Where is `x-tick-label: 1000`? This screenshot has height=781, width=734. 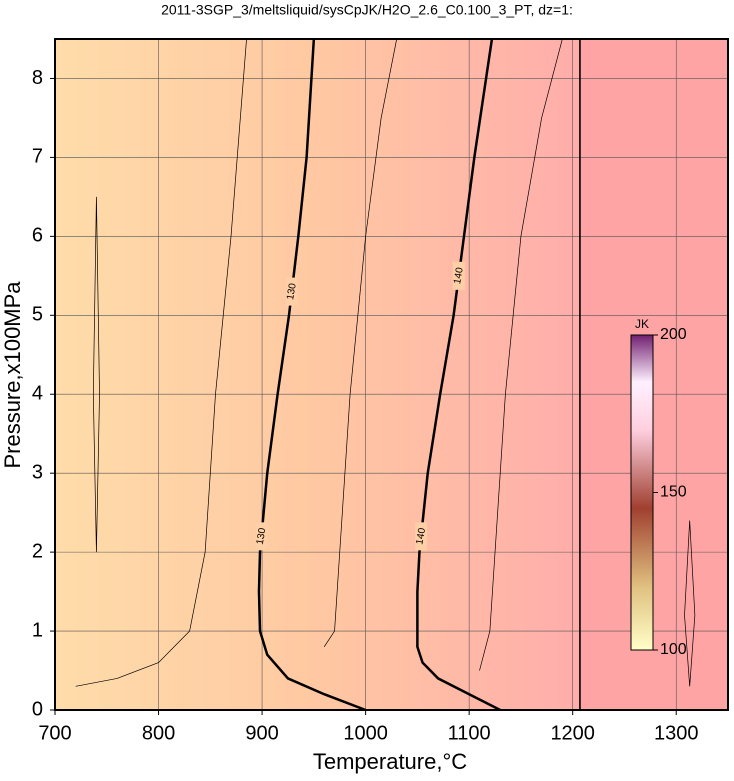 x-tick-label: 1000 is located at coordinates (365, 733).